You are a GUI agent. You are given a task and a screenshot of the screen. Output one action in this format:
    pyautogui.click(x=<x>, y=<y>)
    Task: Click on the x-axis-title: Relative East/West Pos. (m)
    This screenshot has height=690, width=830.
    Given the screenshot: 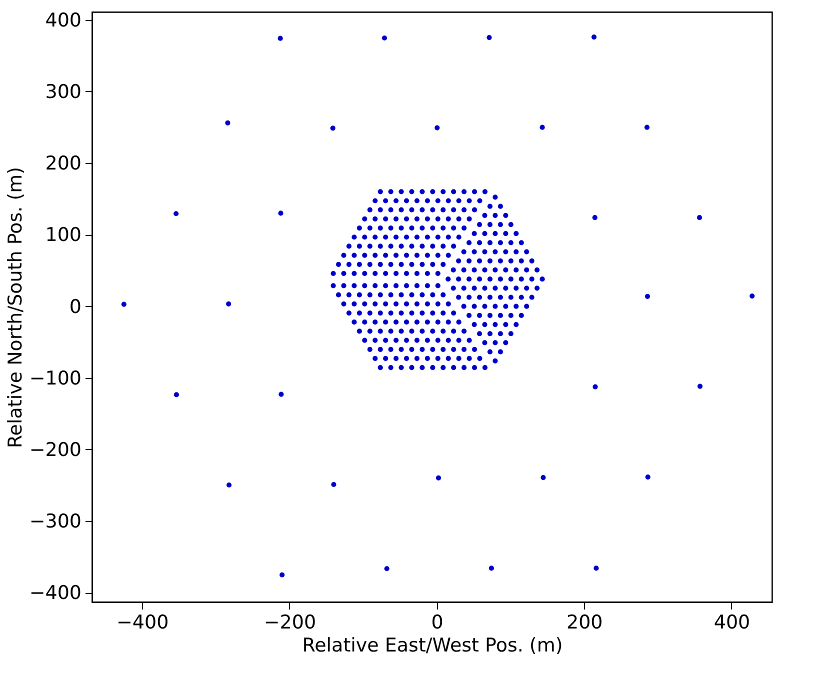 What is the action you would take?
    pyautogui.click(x=432, y=645)
    